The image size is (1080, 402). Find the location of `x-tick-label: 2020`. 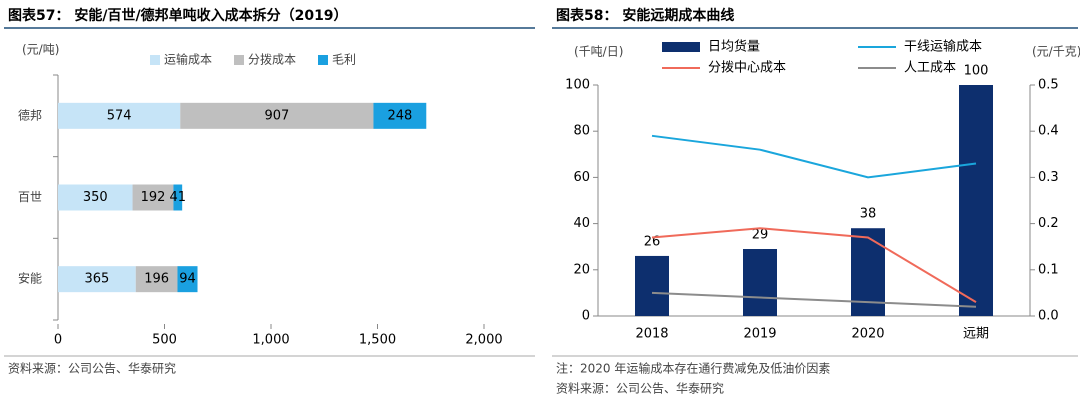

x-tick-label: 2020 is located at coordinates (867, 334).